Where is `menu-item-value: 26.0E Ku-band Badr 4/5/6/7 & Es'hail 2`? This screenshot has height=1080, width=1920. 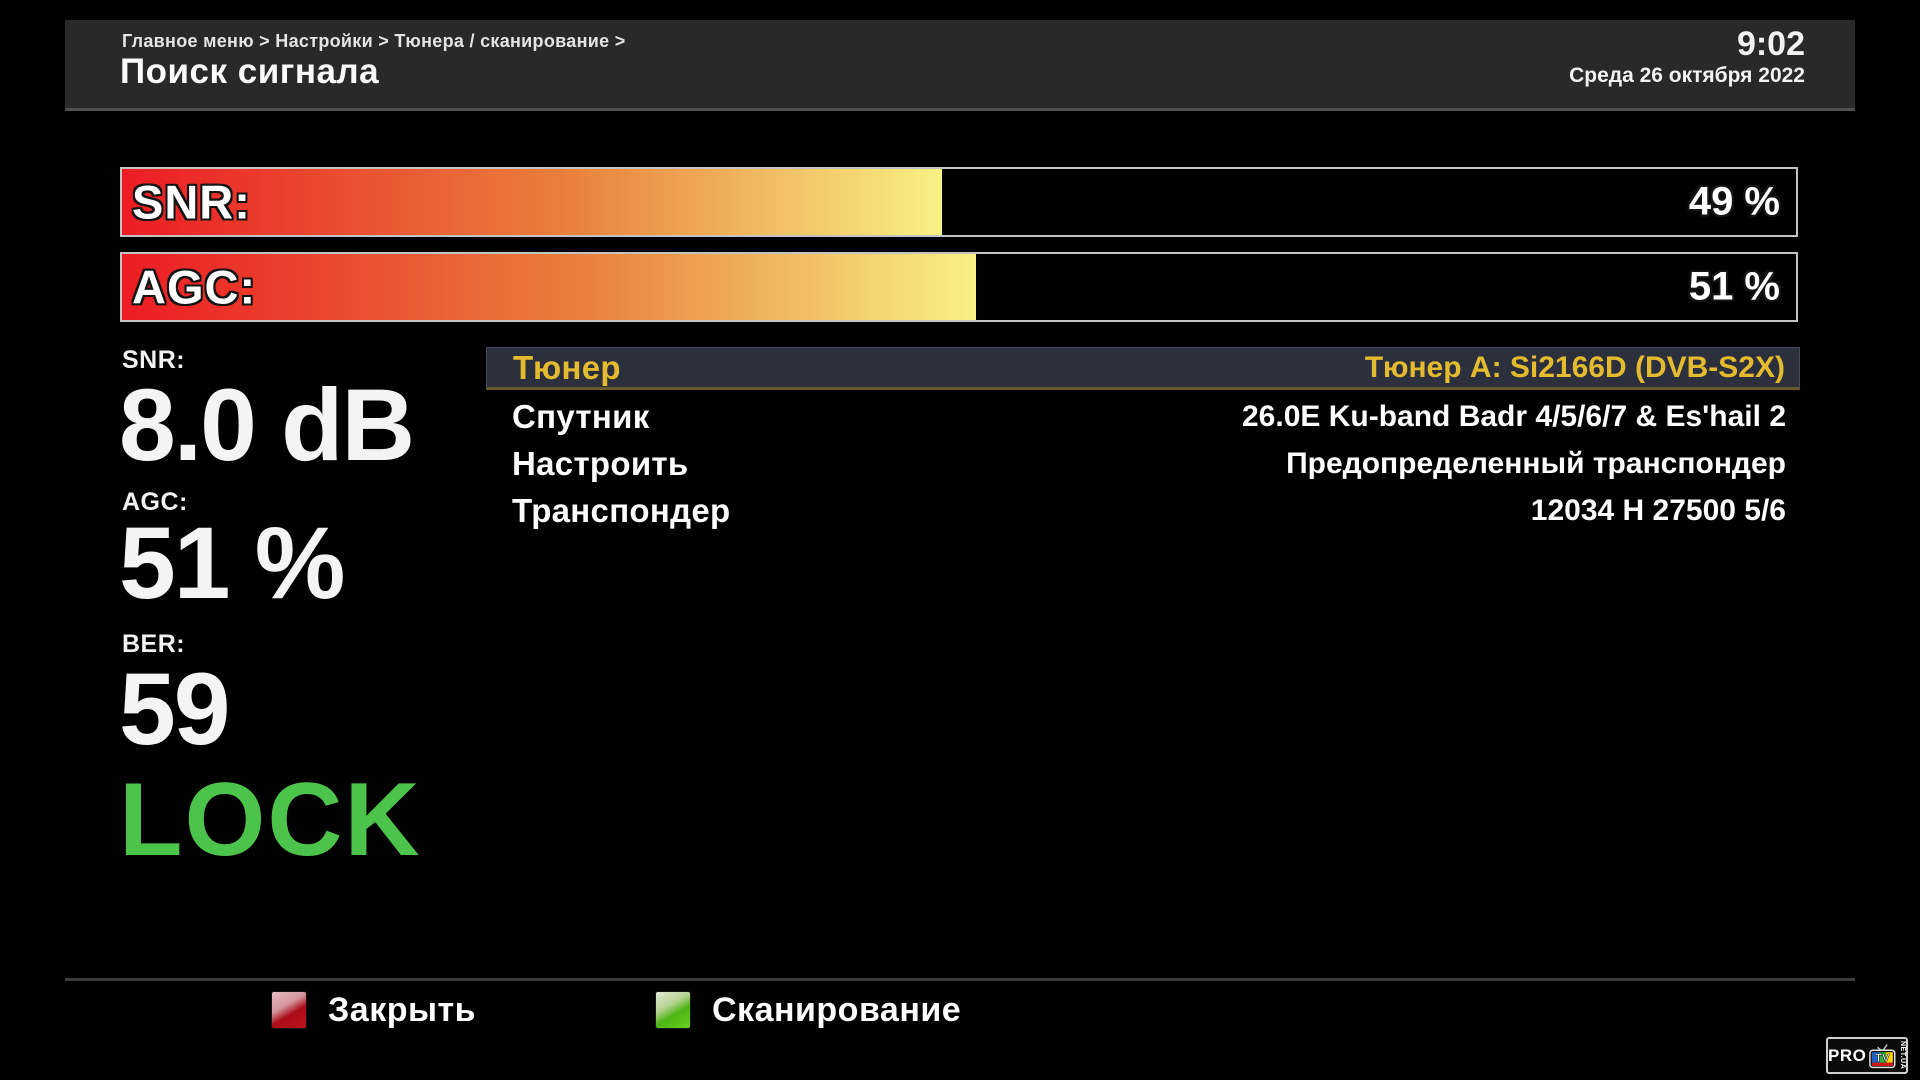 menu-item-value: 26.0E Ku-band Badr 4/5/6/7 & Es'hail 2 is located at coordinates (1514, 416).